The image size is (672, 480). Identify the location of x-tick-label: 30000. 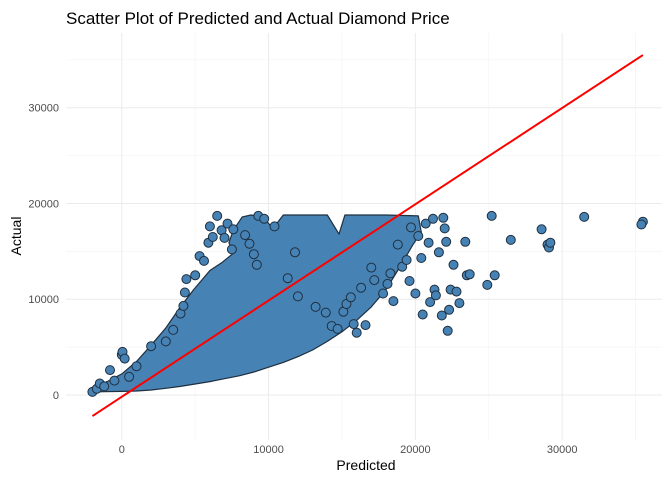
(562, 450).